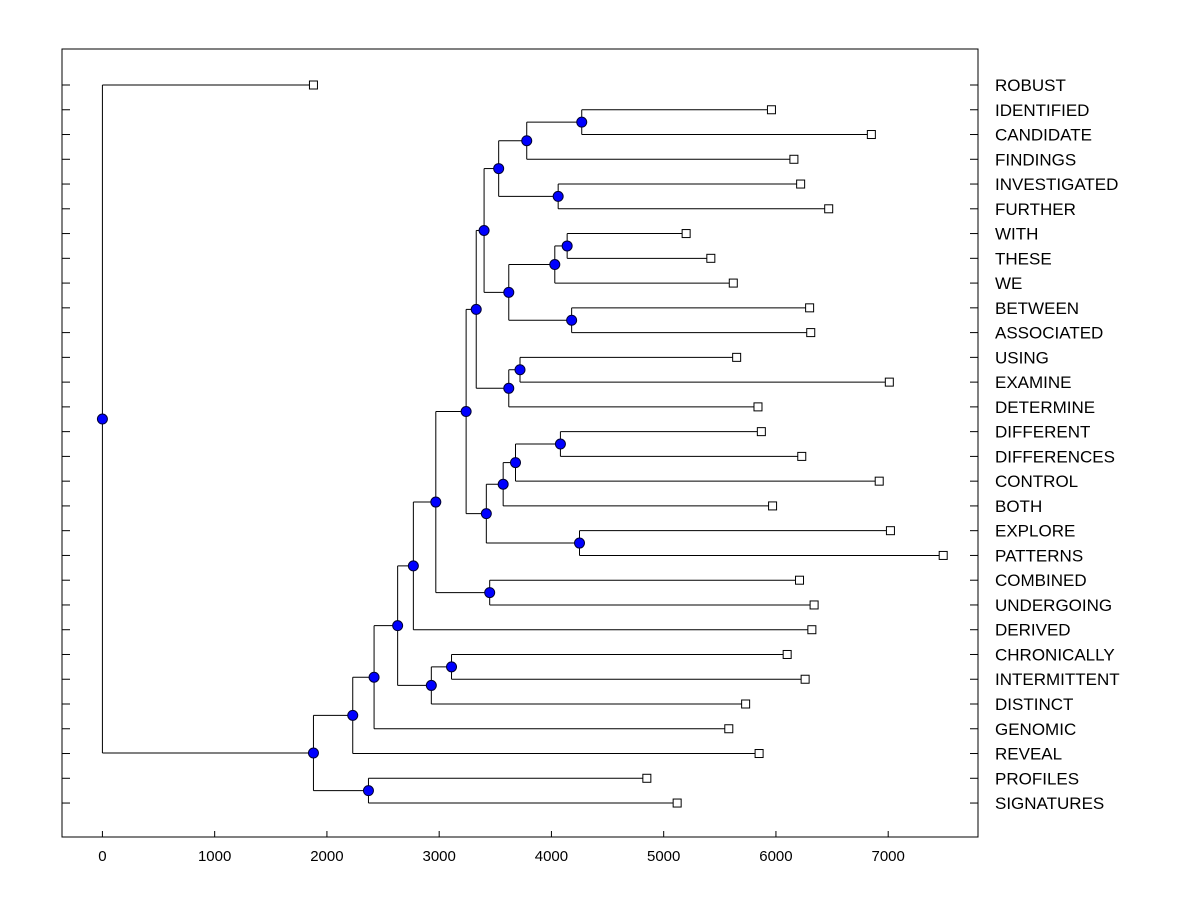  What do you see at coordinates (1057, 679) in the screenshot?
I see `leaf-label: INTERMITTENT` at bounding box center [1057, 679].